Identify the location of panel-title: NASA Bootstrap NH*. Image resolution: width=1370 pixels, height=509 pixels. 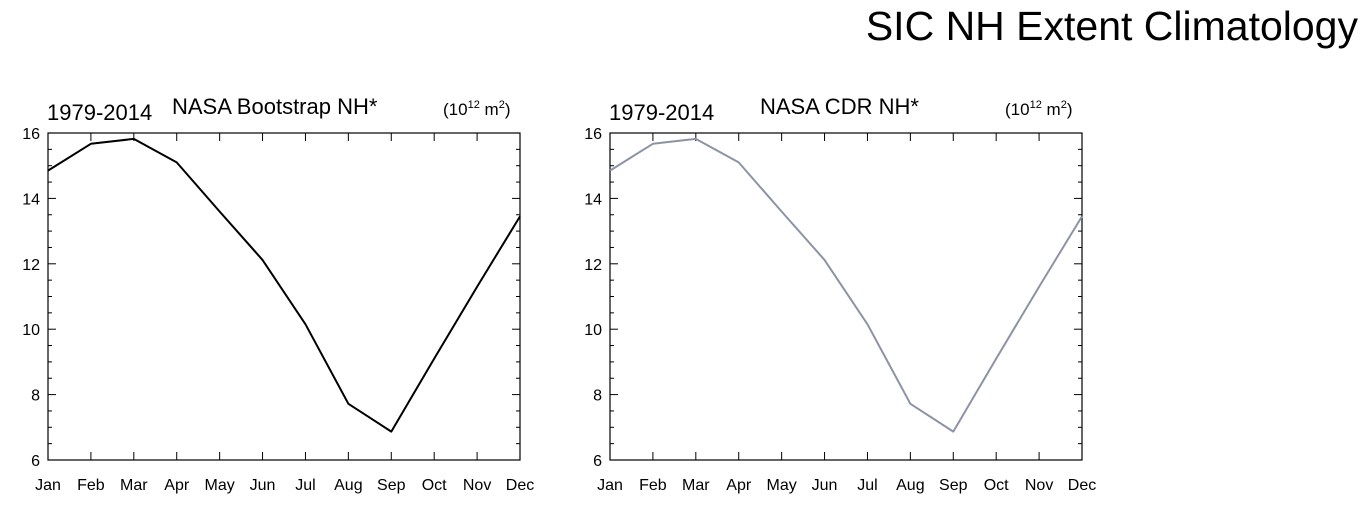
(275, 106).